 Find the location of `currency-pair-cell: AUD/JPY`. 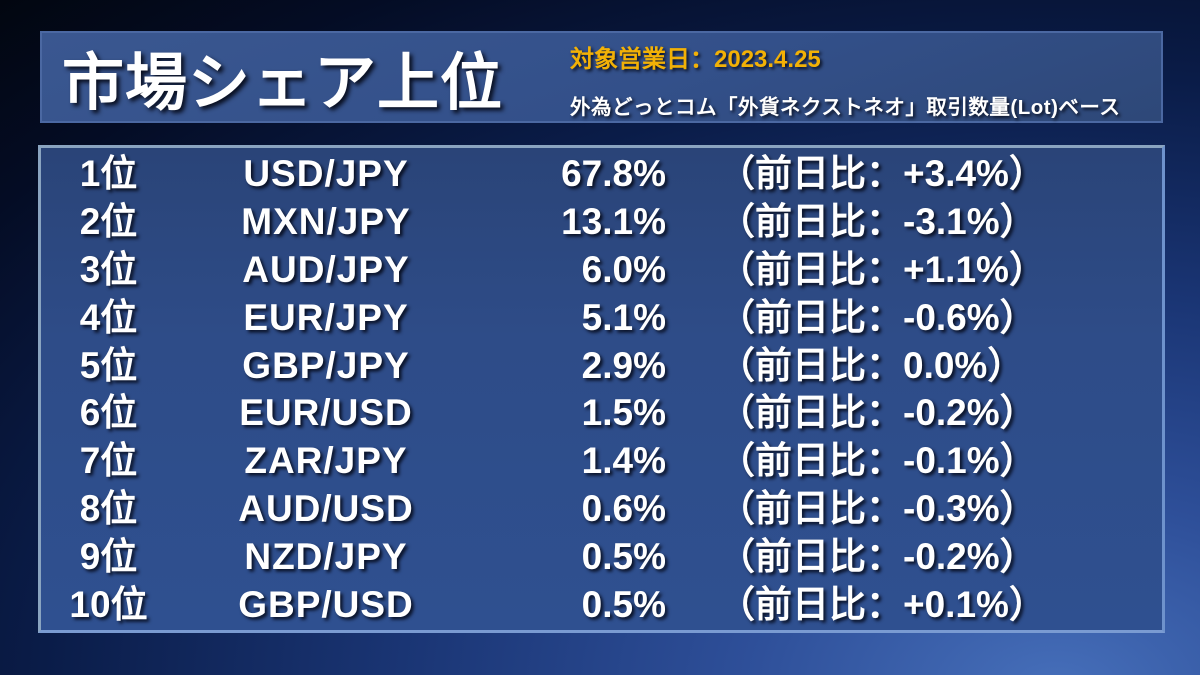

currency-pair-cell: AUD/JPY is located at coordinates (326, 269).